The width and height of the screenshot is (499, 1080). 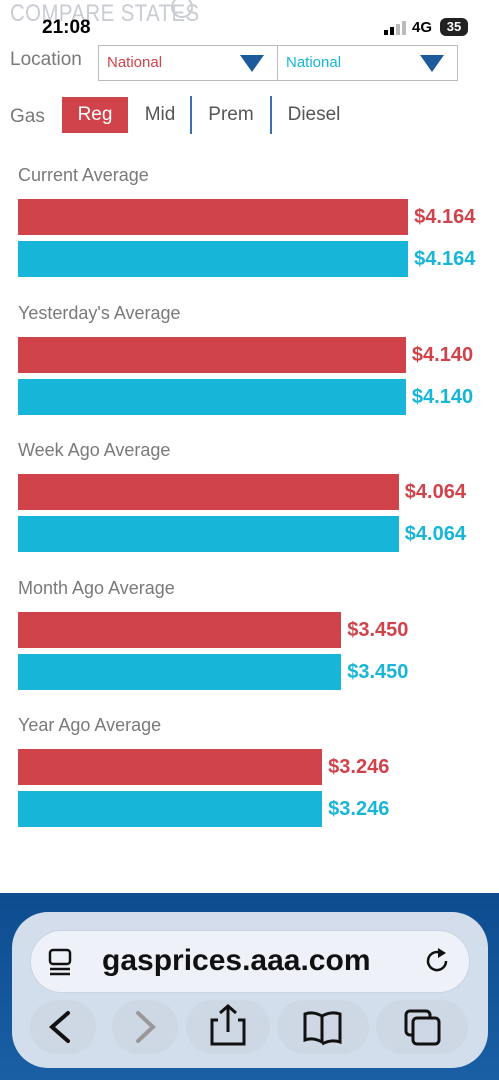 What do you see at coordinates (99, 312) in the screenshot?
I see `group-title: Yesterday's Average` at bounding box center [99, 312].